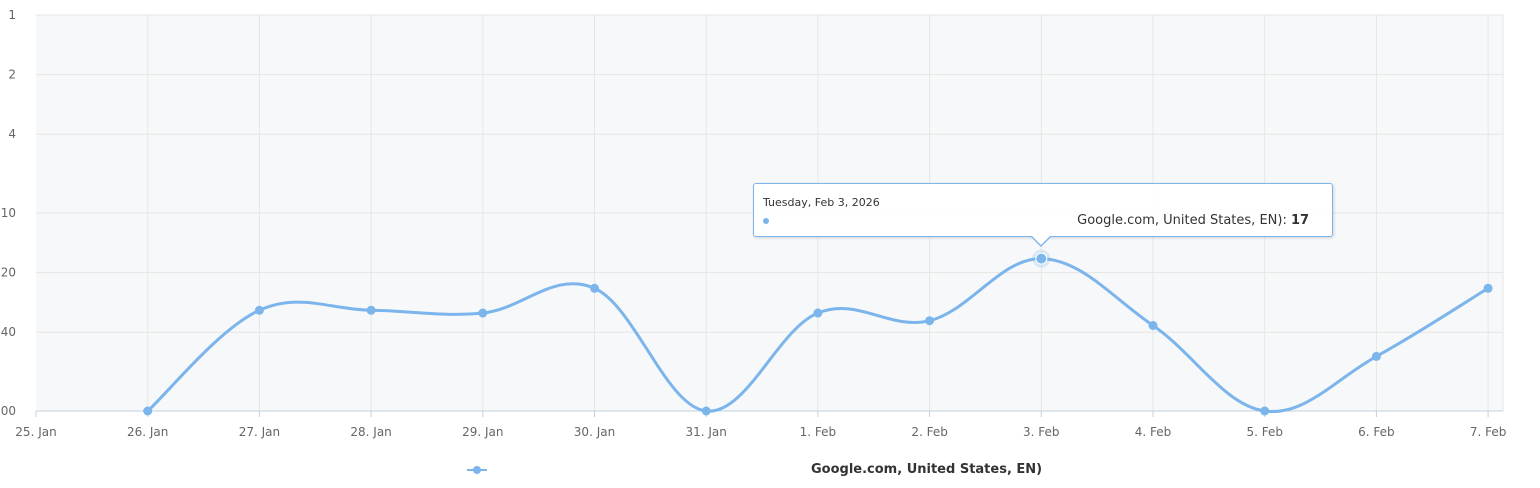 The image size is (1540, 488). What do you see at coordinates (818, 432) in the screenshot?
I see `x-tick-label: 1. Feb` at bounding box center [818, 432].